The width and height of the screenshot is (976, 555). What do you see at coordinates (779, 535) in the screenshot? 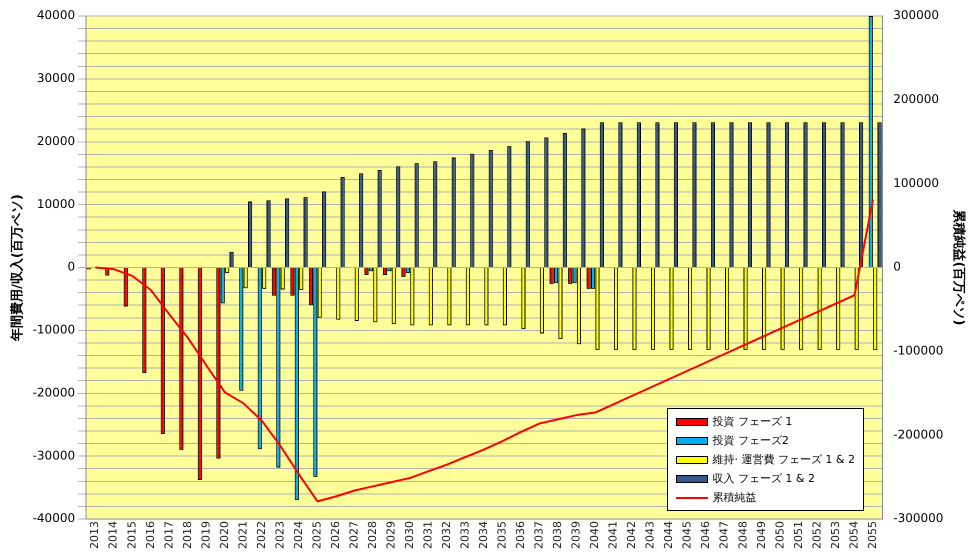
I see `x-tick-label: 2050` at bounding box center [779, 535].